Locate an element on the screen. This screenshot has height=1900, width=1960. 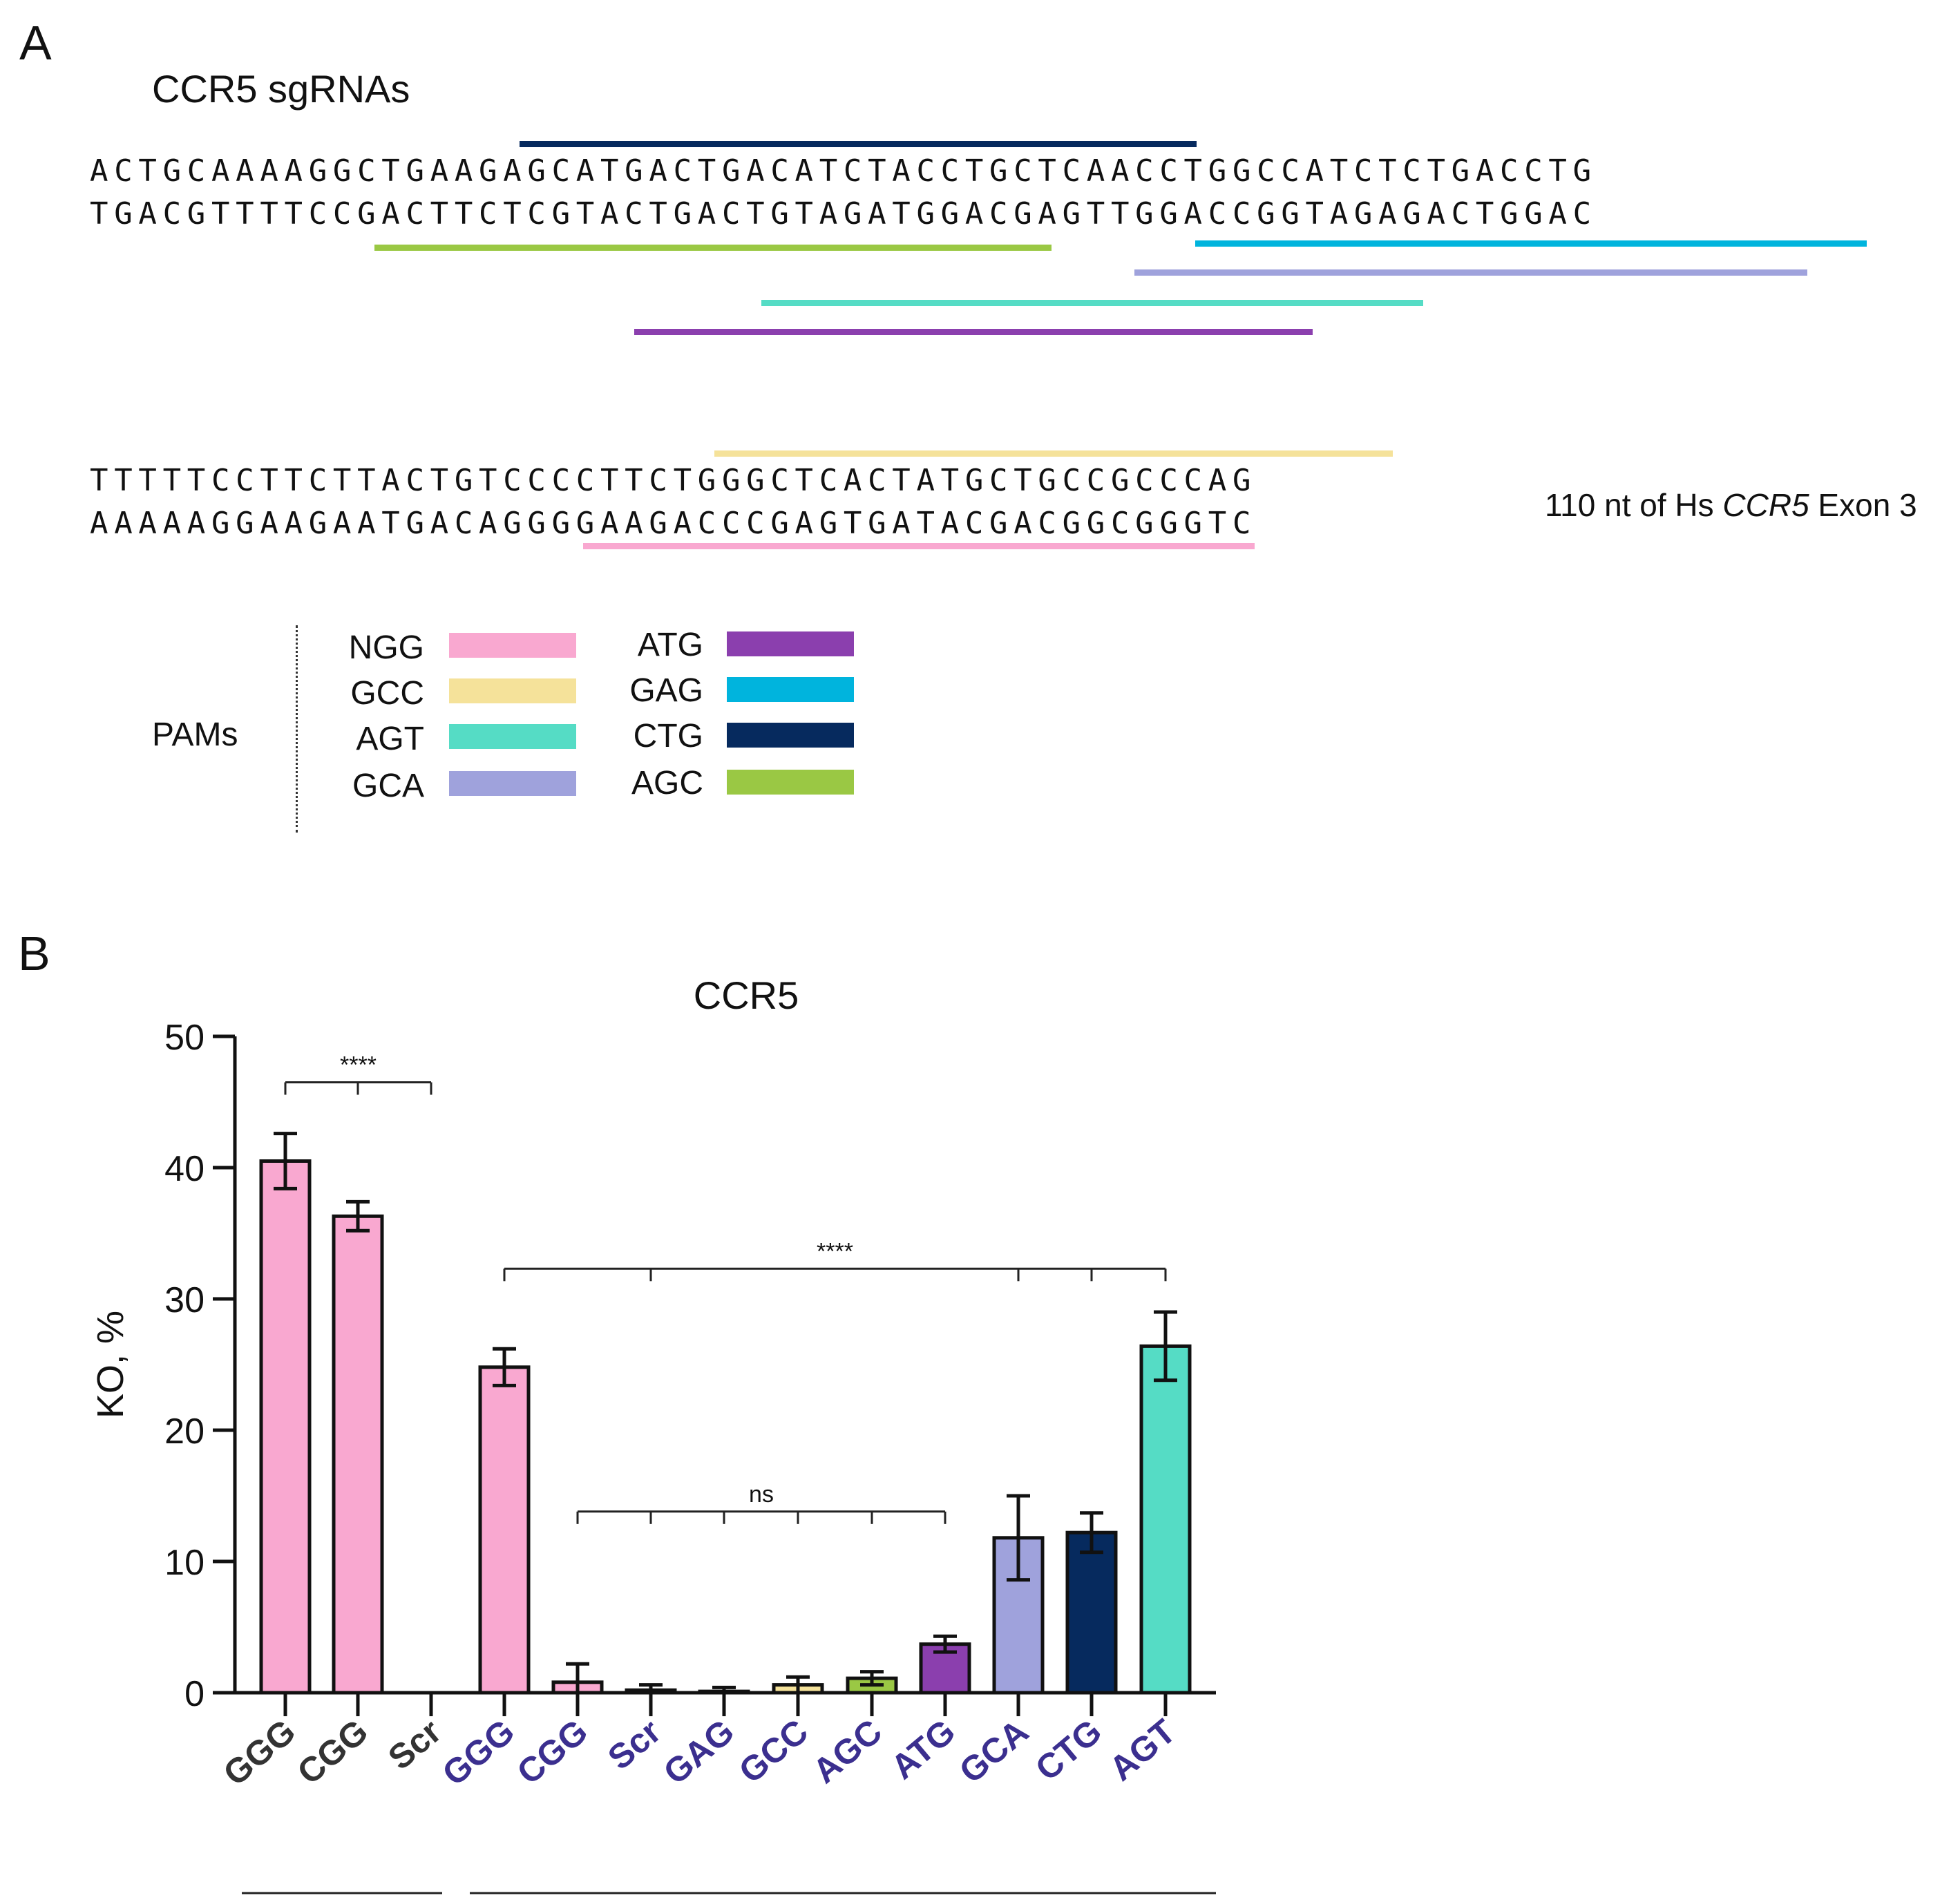
sgrna-line-ngg is located at coordinates (919, 546).